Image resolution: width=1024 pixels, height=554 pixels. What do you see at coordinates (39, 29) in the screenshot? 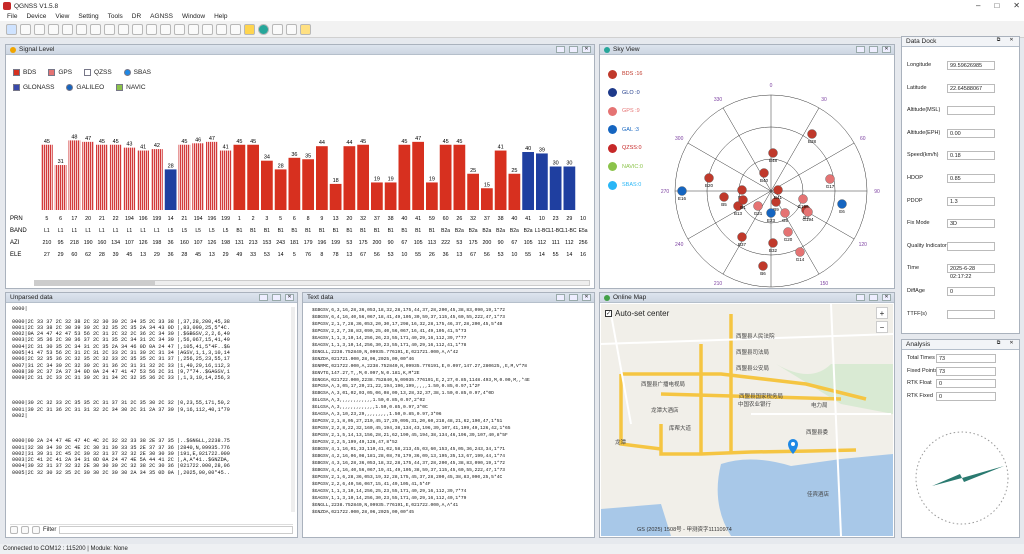
I see `play-icon` at bounding box center [39, 29].